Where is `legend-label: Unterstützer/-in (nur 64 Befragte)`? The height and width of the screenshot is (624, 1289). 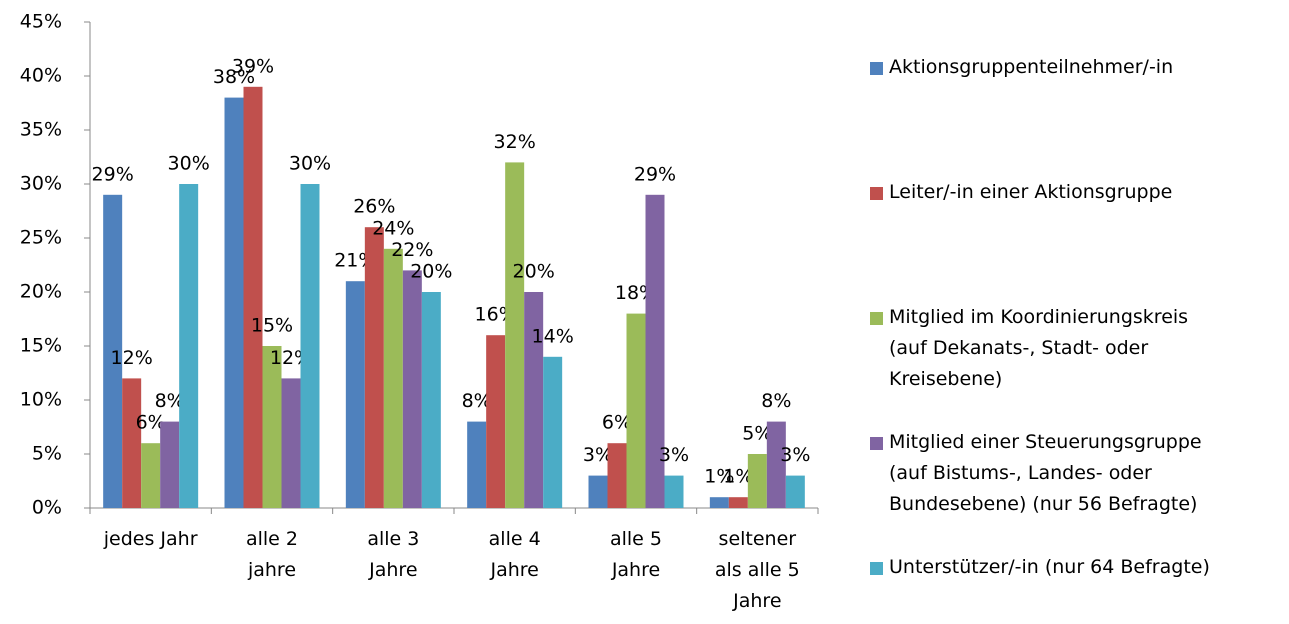
legend-label: Unterstützer/-in (nur 64 Befragte) is located at coordinates (1049, 567).